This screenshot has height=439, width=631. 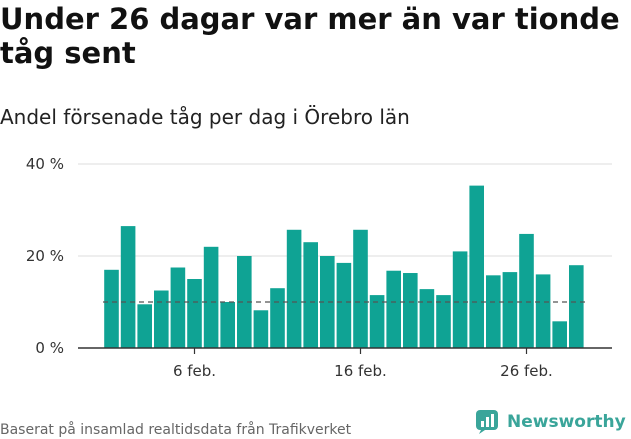 What do you see at coordinates (487, 422) in the screenshot?
I see `newsworthy-logo-icon` at bounding box center [487, 422].